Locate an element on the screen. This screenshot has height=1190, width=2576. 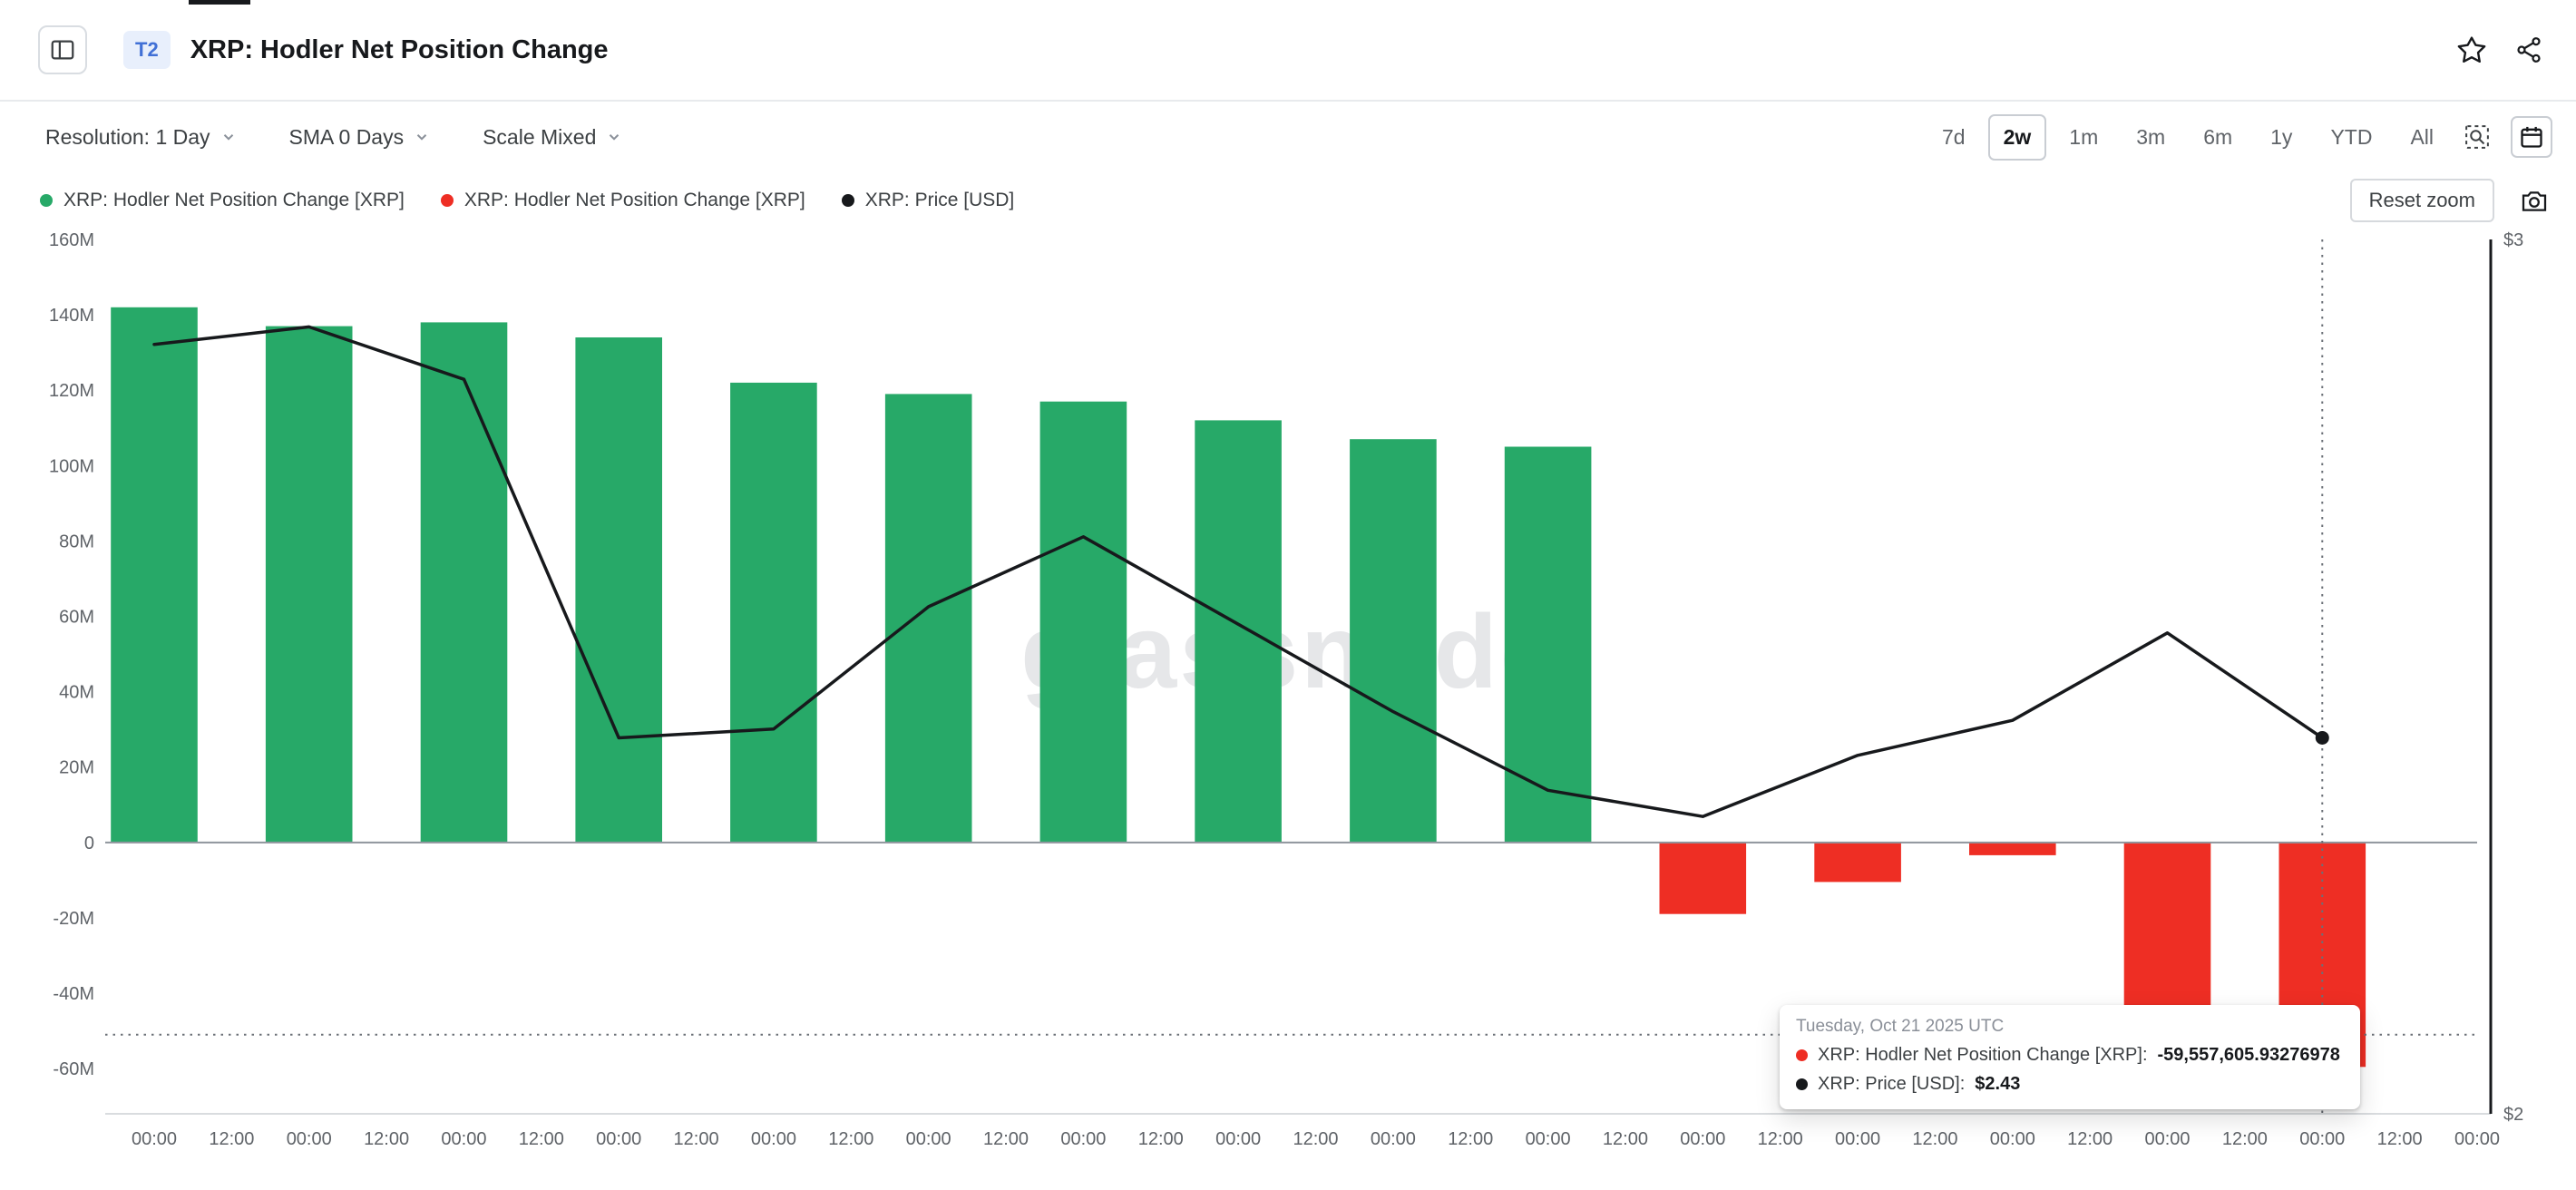
price-point-marker is located at coordinates (2322, 738).